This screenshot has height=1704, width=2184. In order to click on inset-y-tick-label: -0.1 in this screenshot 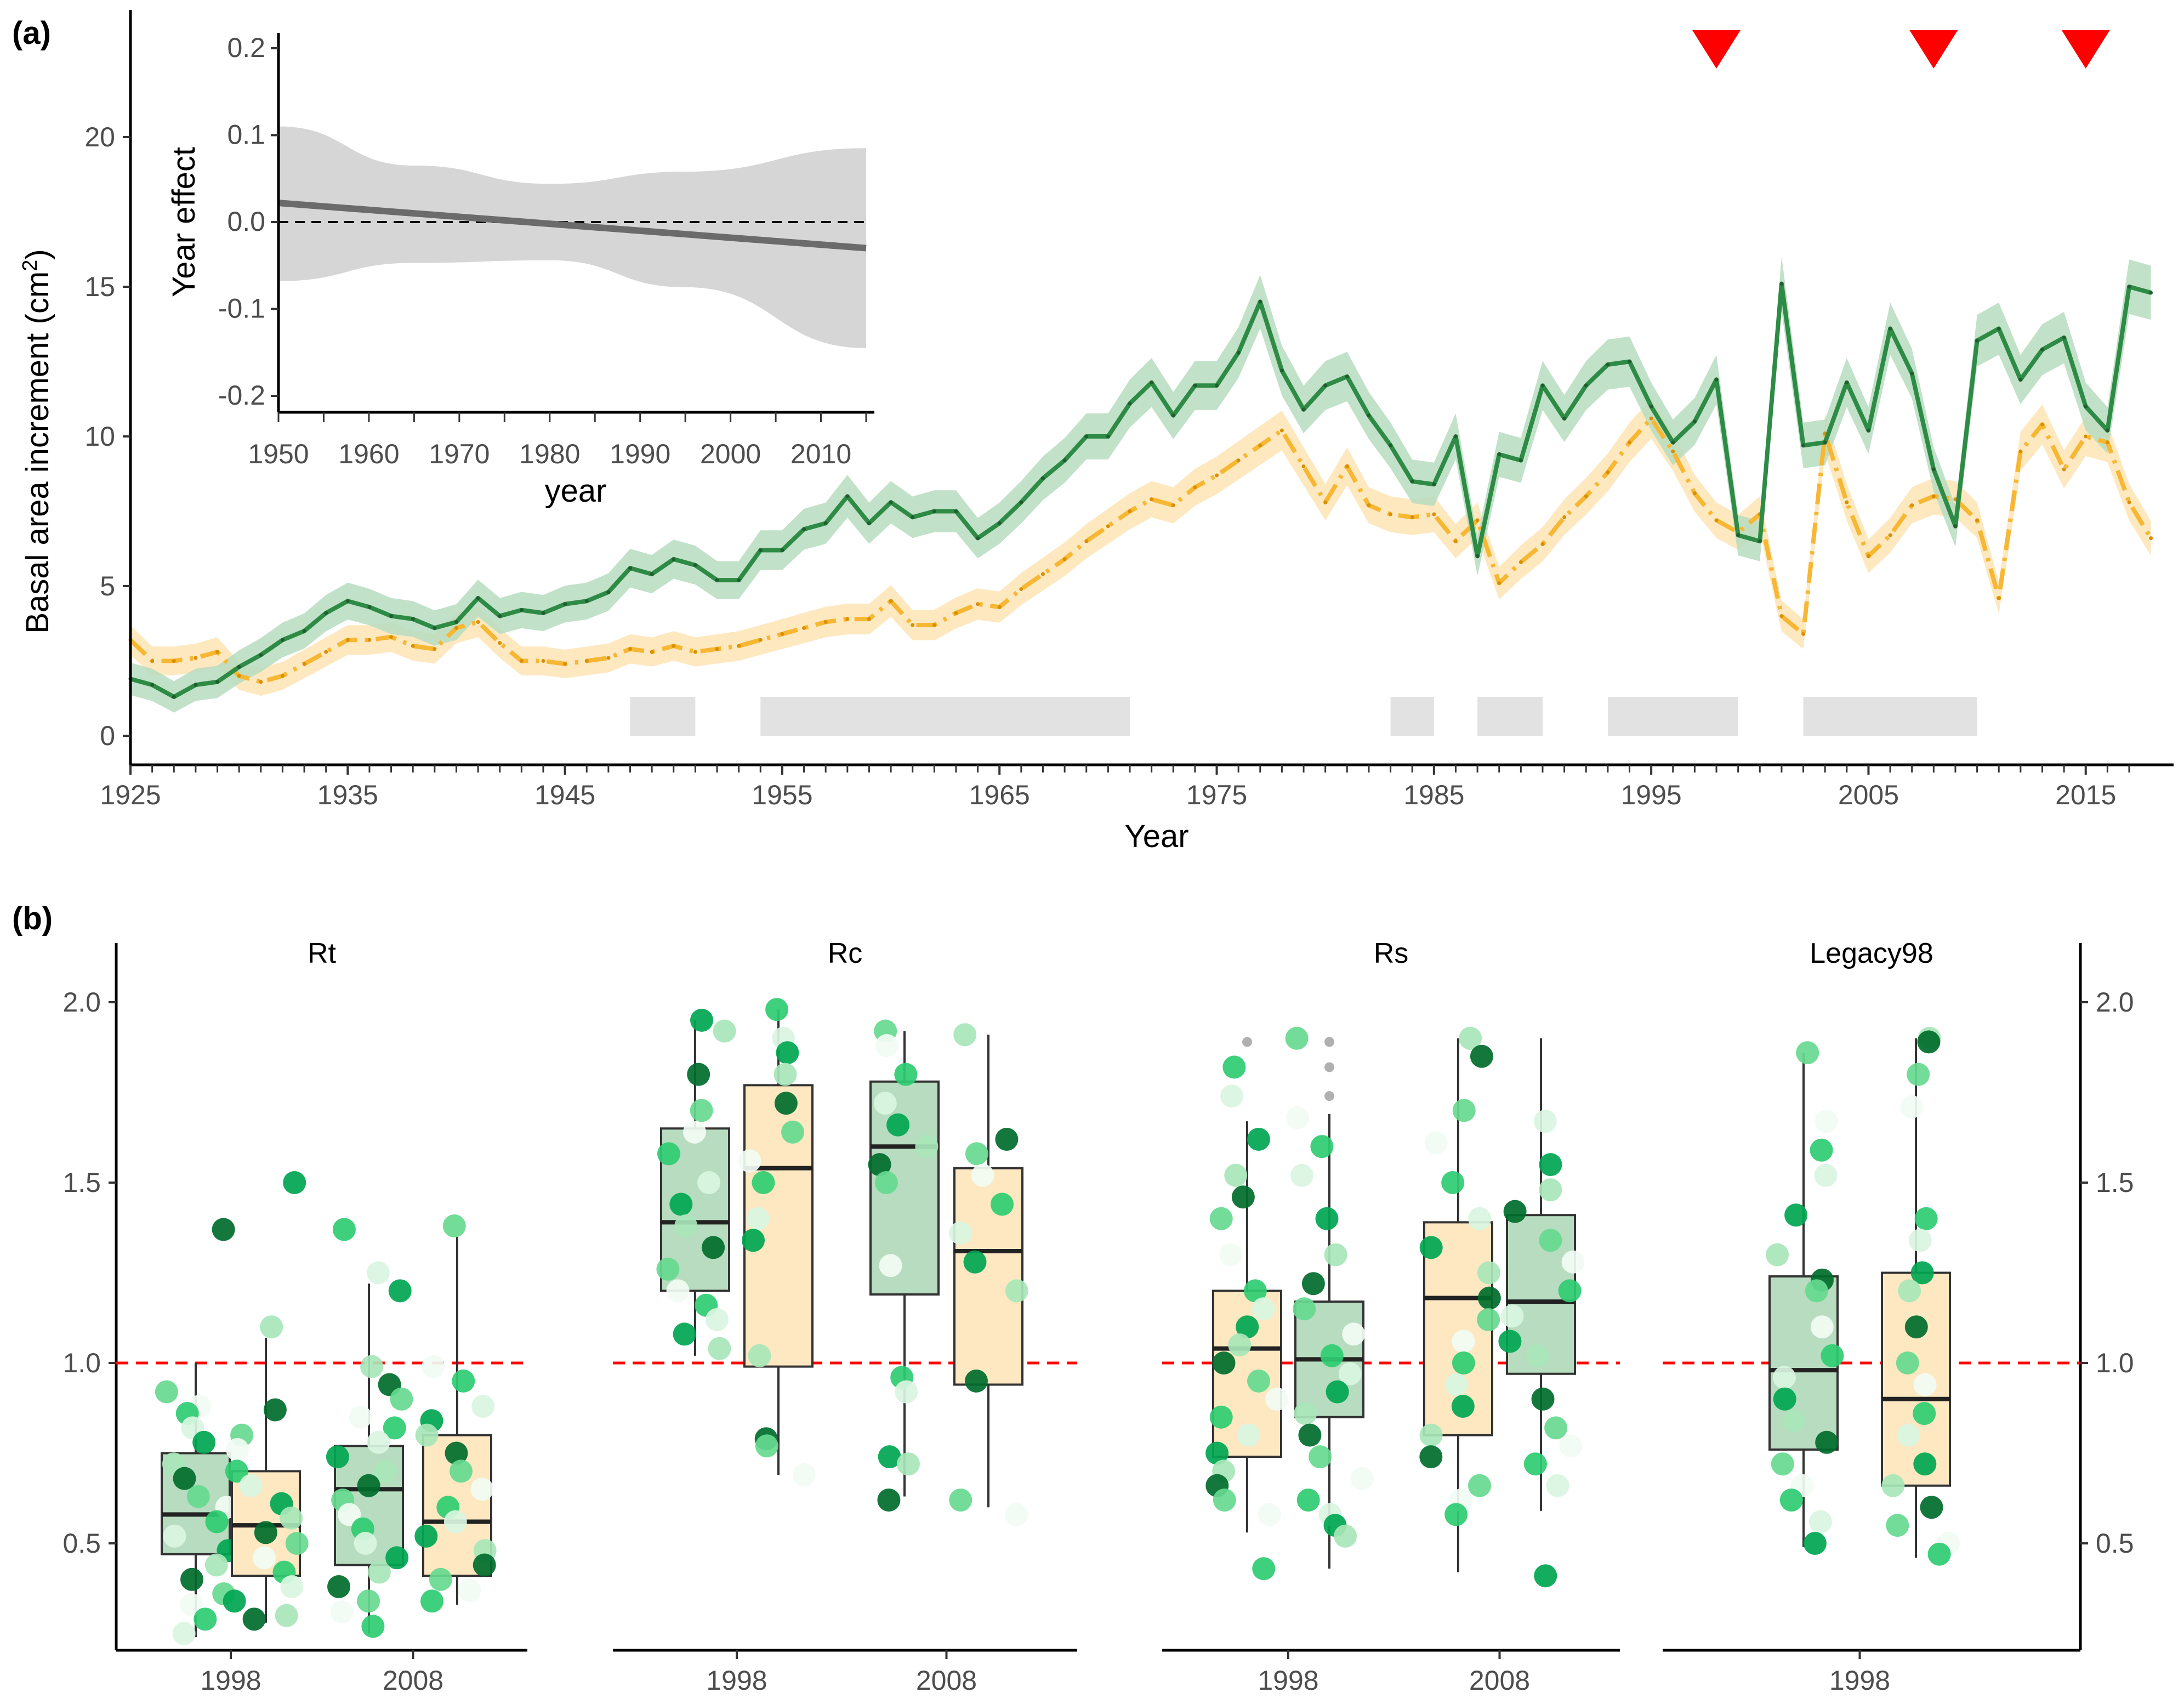, I will do `click(242, 308)`.